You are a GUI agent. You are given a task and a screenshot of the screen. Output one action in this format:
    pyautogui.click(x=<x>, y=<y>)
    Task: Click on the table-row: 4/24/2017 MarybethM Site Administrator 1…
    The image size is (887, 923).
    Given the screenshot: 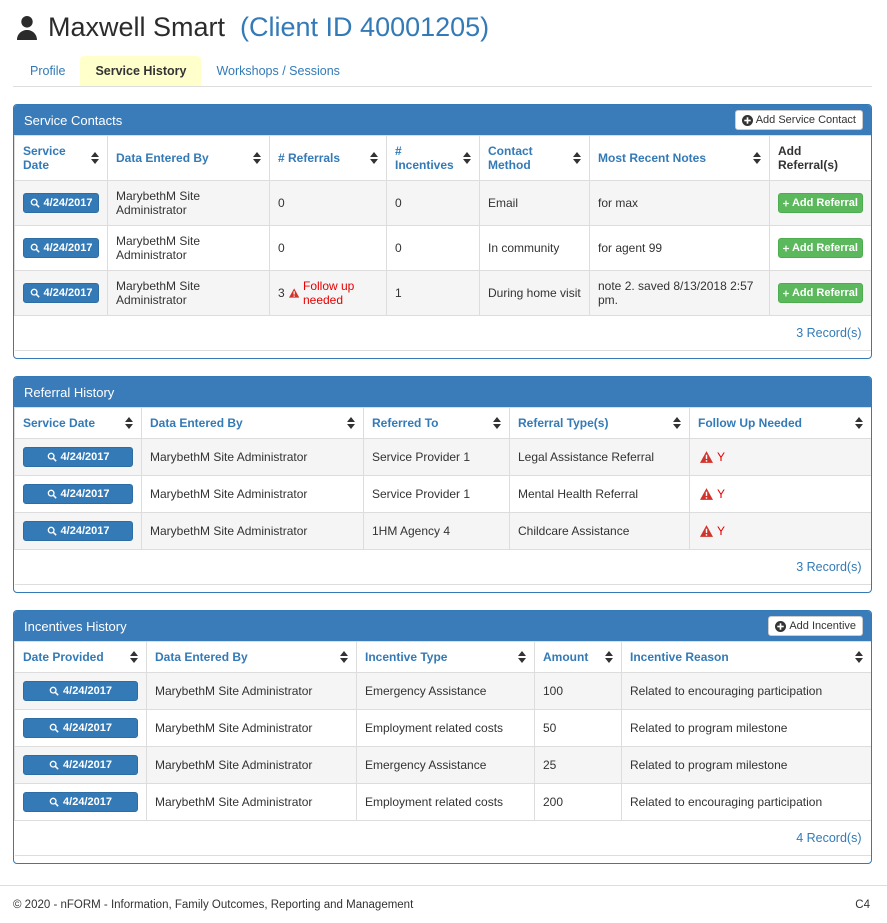 What is the action you would take?
    pyautogui.click(x=442, y=531)
    